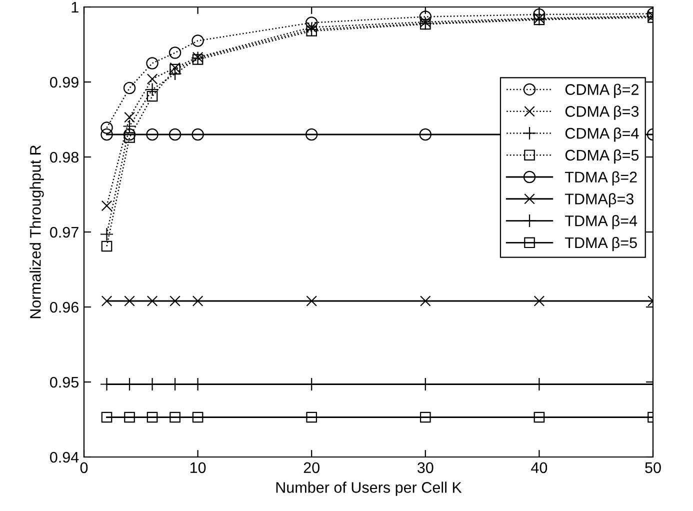  I want to click on y-tick-label: 0.97, so click(64, 232).